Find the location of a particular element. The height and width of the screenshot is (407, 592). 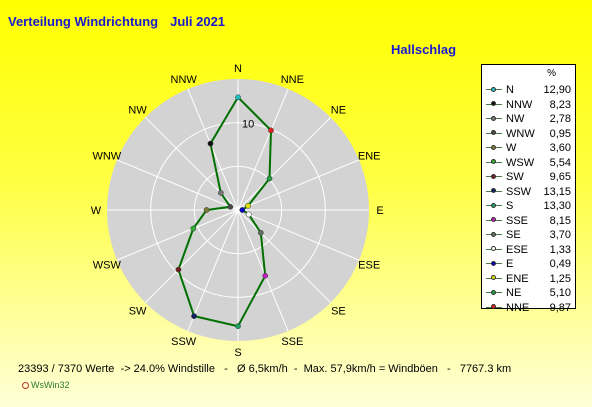

legend-value: 0,95 is located at coordinates (560, 133).